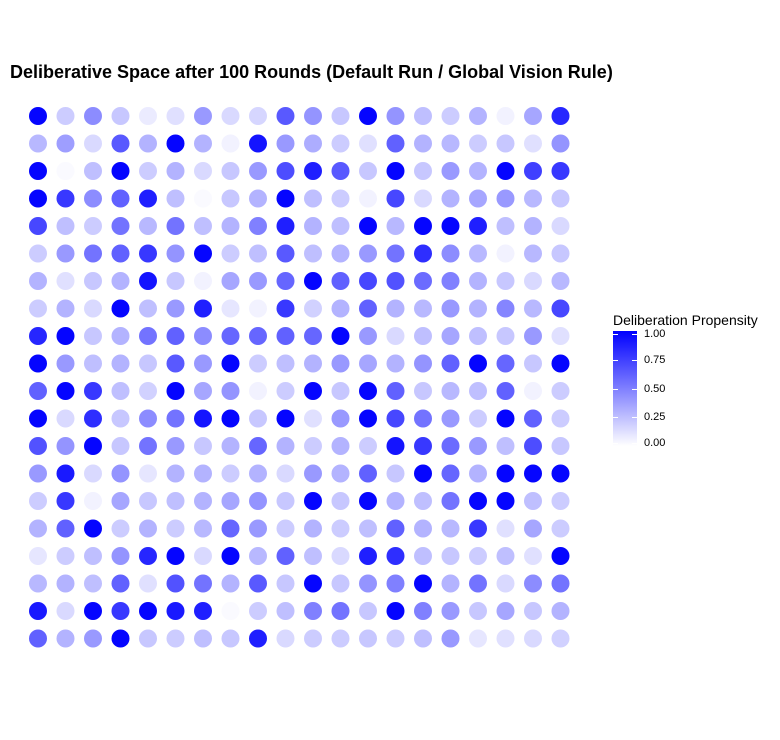 The image size is (780, 740). What do you see at coordinates (560, 253) in the screenshot?
I see `agent-dot-r6-c20` at bounding box center [560, 253].